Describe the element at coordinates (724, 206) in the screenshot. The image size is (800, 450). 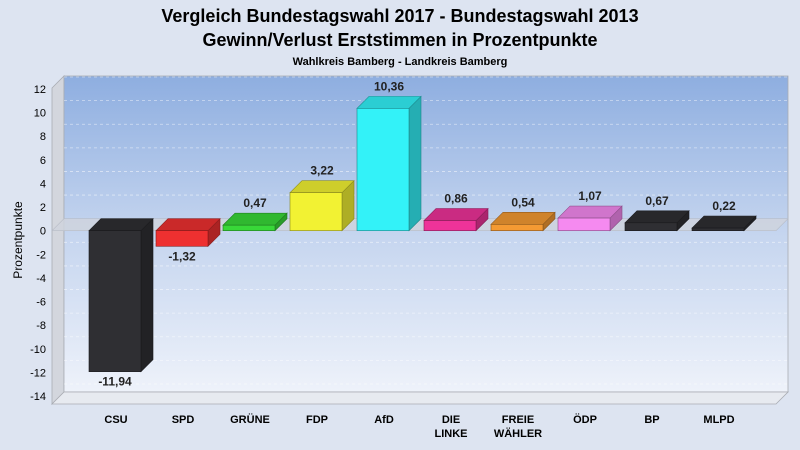
I see `data-label: 0,22` at that location.